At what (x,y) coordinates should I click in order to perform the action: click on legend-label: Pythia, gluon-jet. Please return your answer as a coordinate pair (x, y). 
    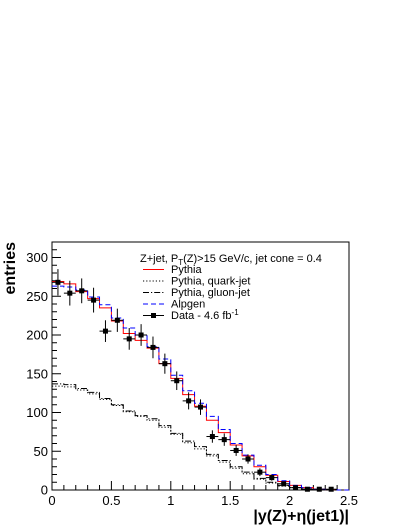
    Looking at the image, I should click on (210, 293).